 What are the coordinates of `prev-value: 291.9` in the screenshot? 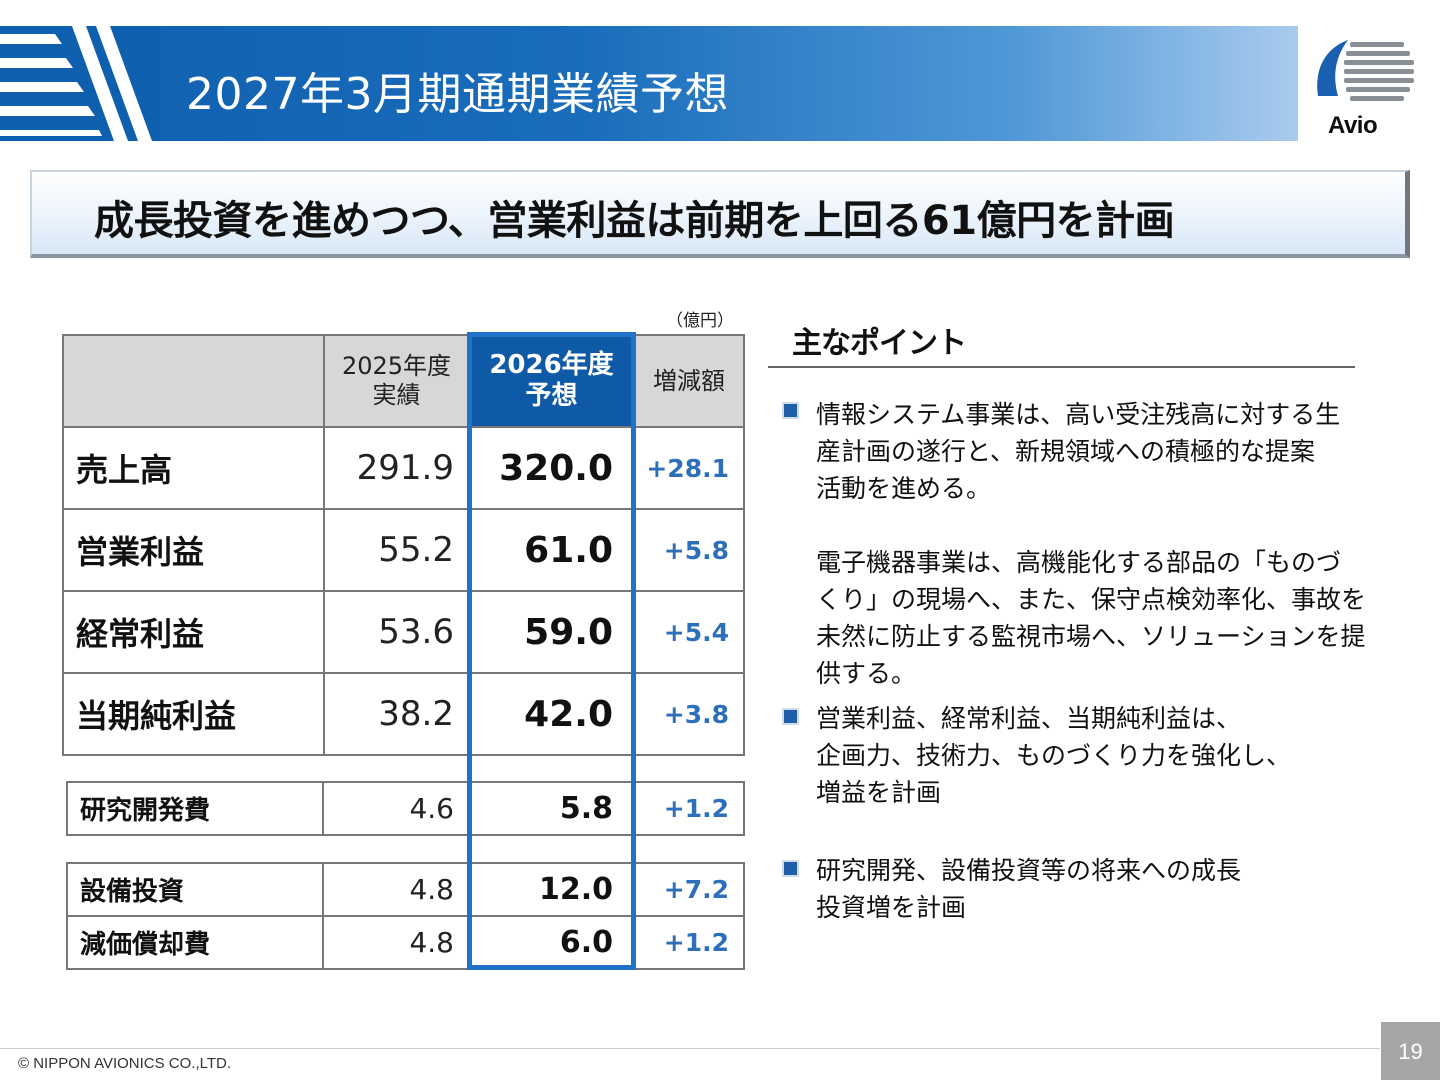 It's located at (396, 468).